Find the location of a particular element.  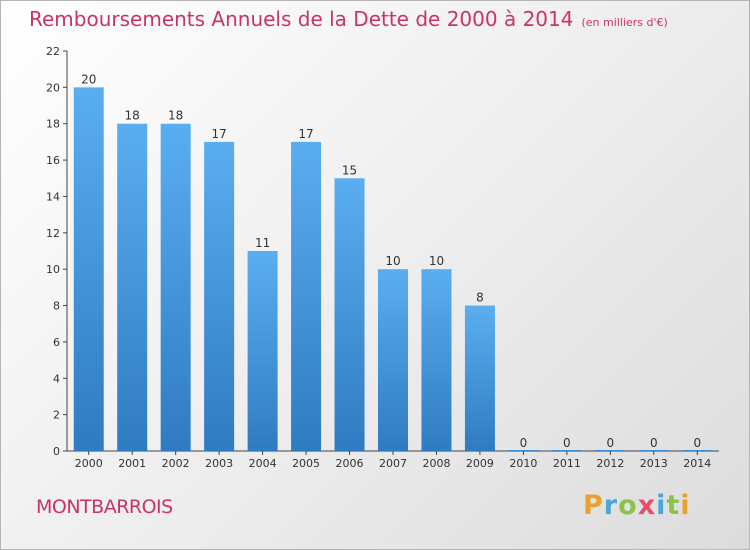

y-tick-label: 2 is located at coordinates (56, 415).